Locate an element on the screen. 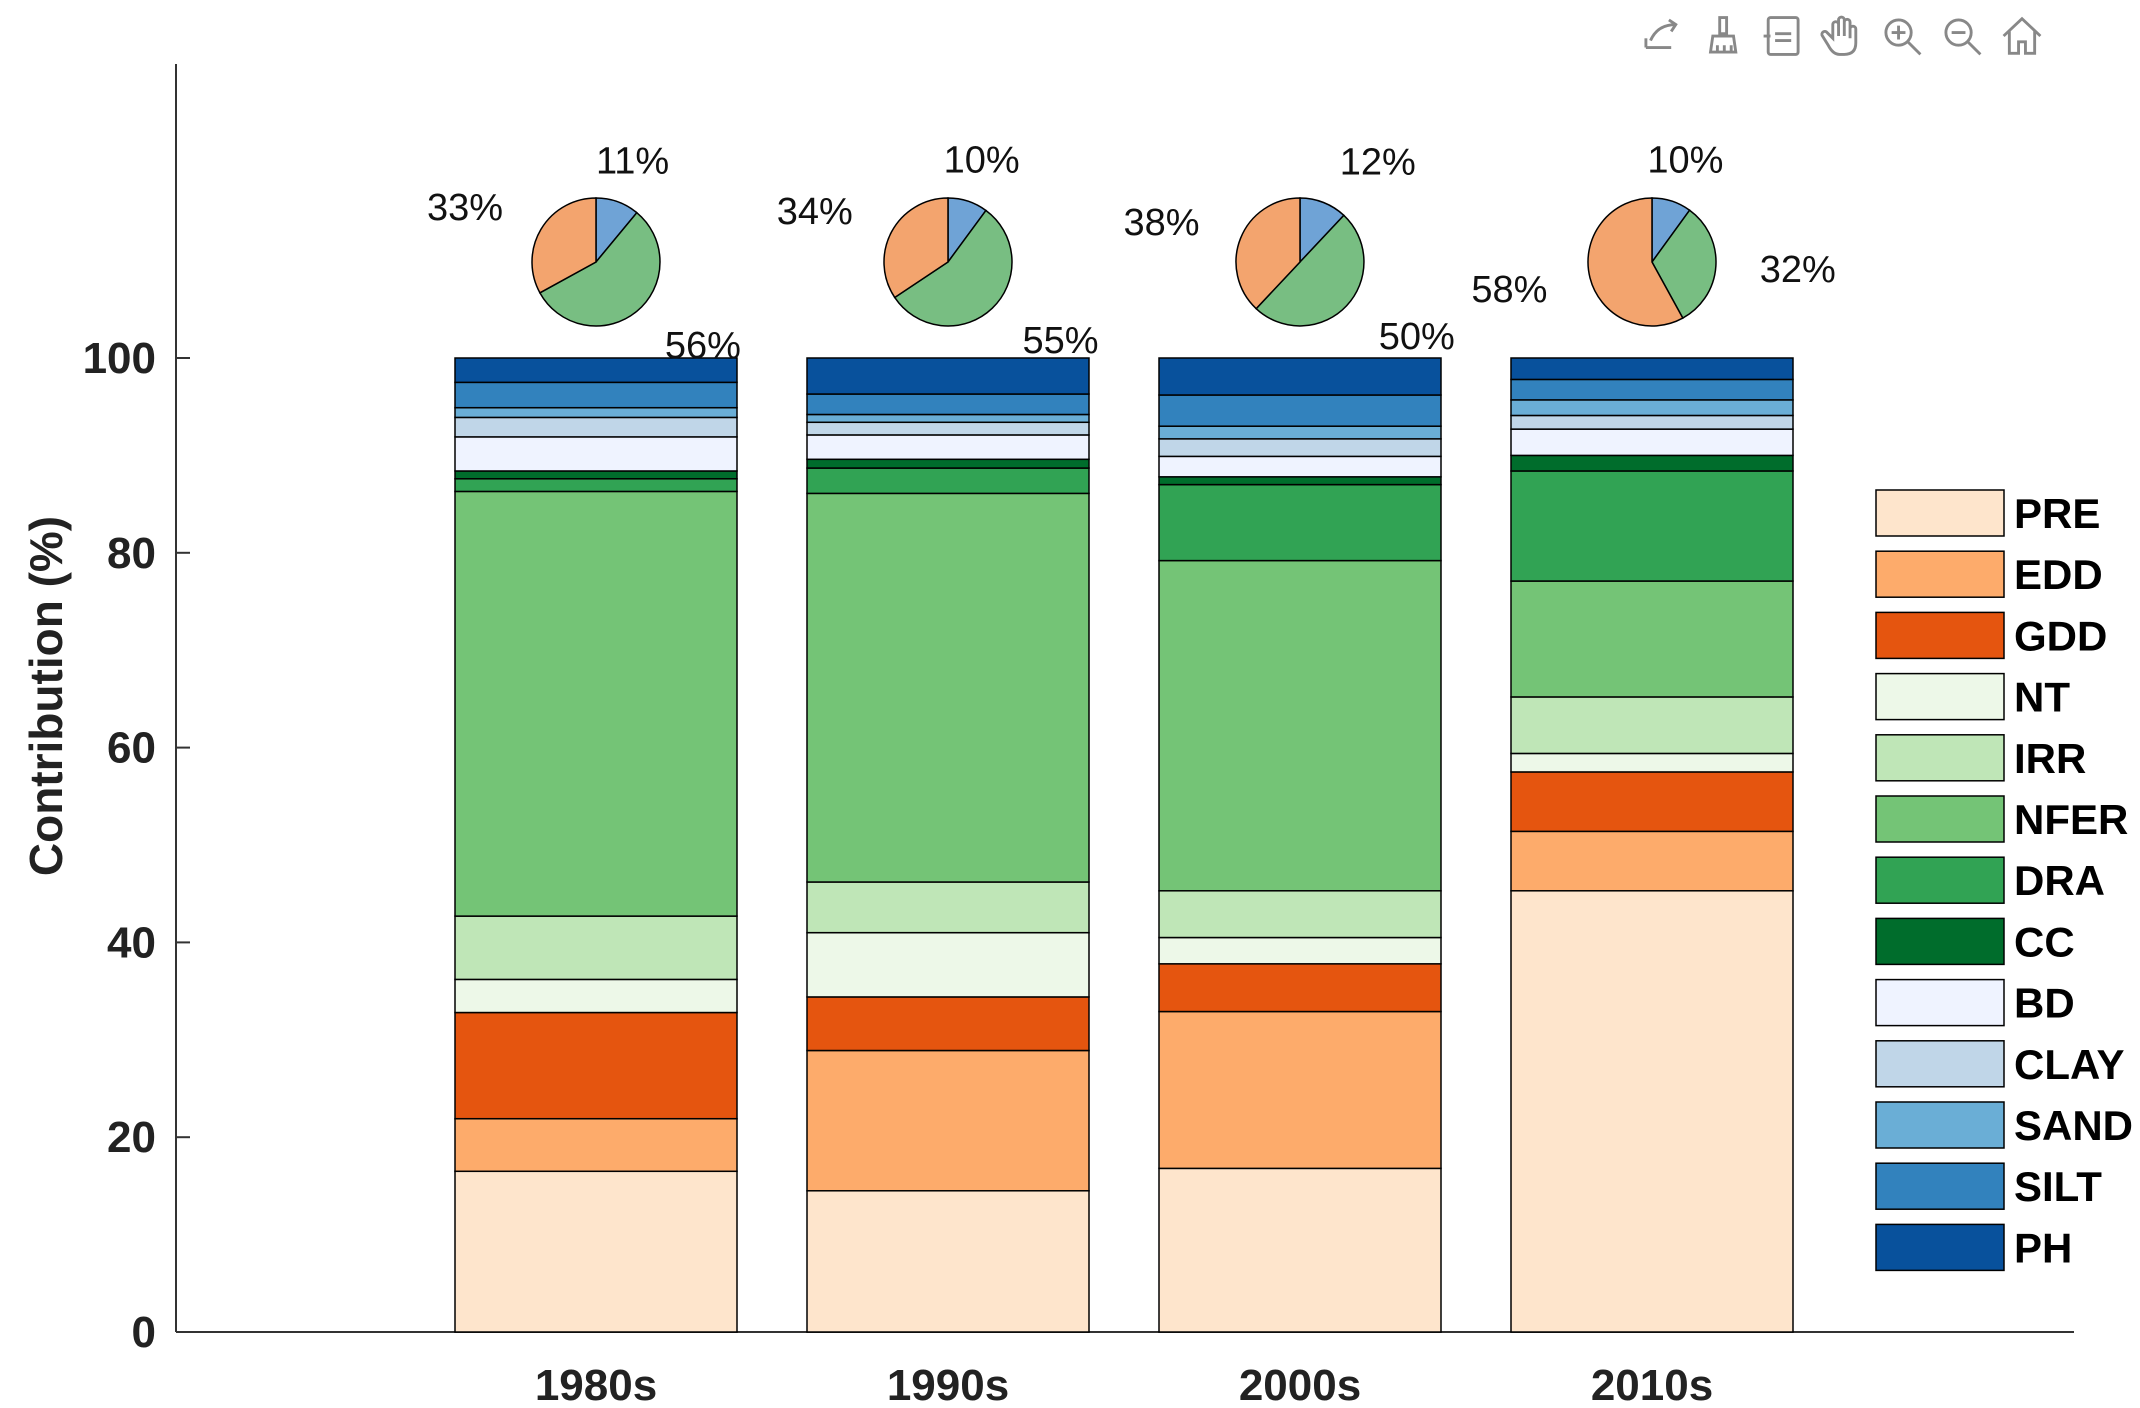  home-button is located at coordinates (2022, 36).